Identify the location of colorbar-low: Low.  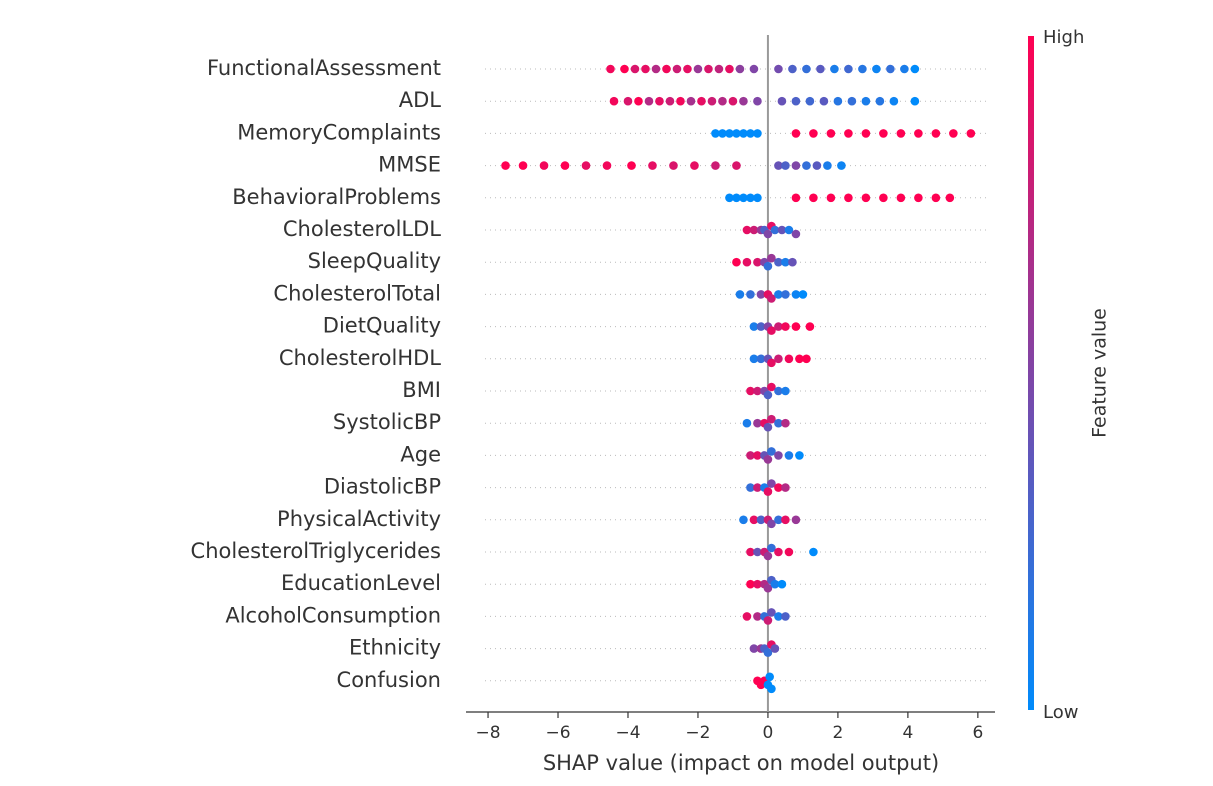
(1060, 712).